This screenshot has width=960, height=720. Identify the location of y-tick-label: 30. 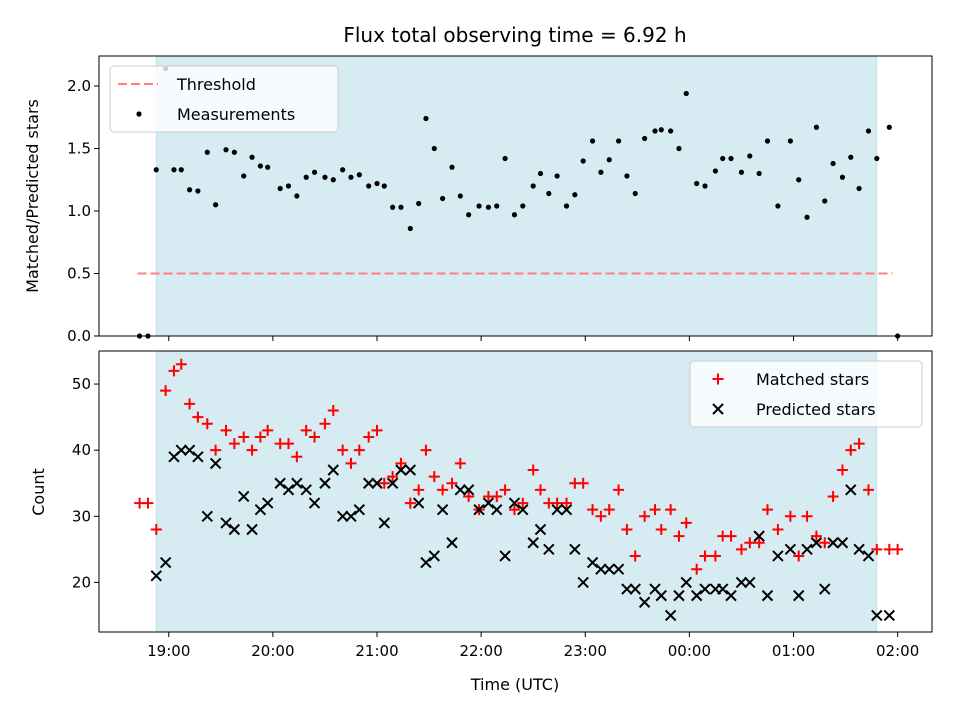
(81, 516).